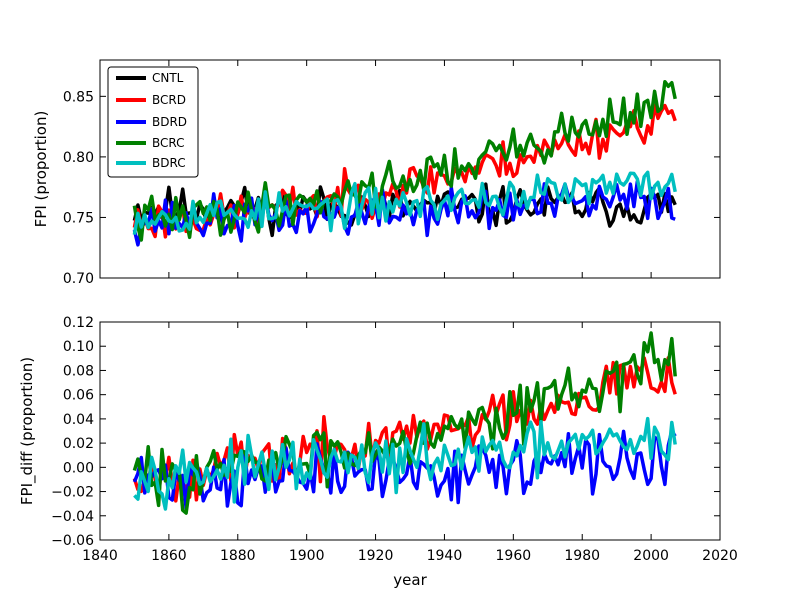 This screenshot has height=600, width=800. Describe the element at coordinates (169, 163) in the screenshot. I see `legend-label-bdrc: BDRC` at that location.